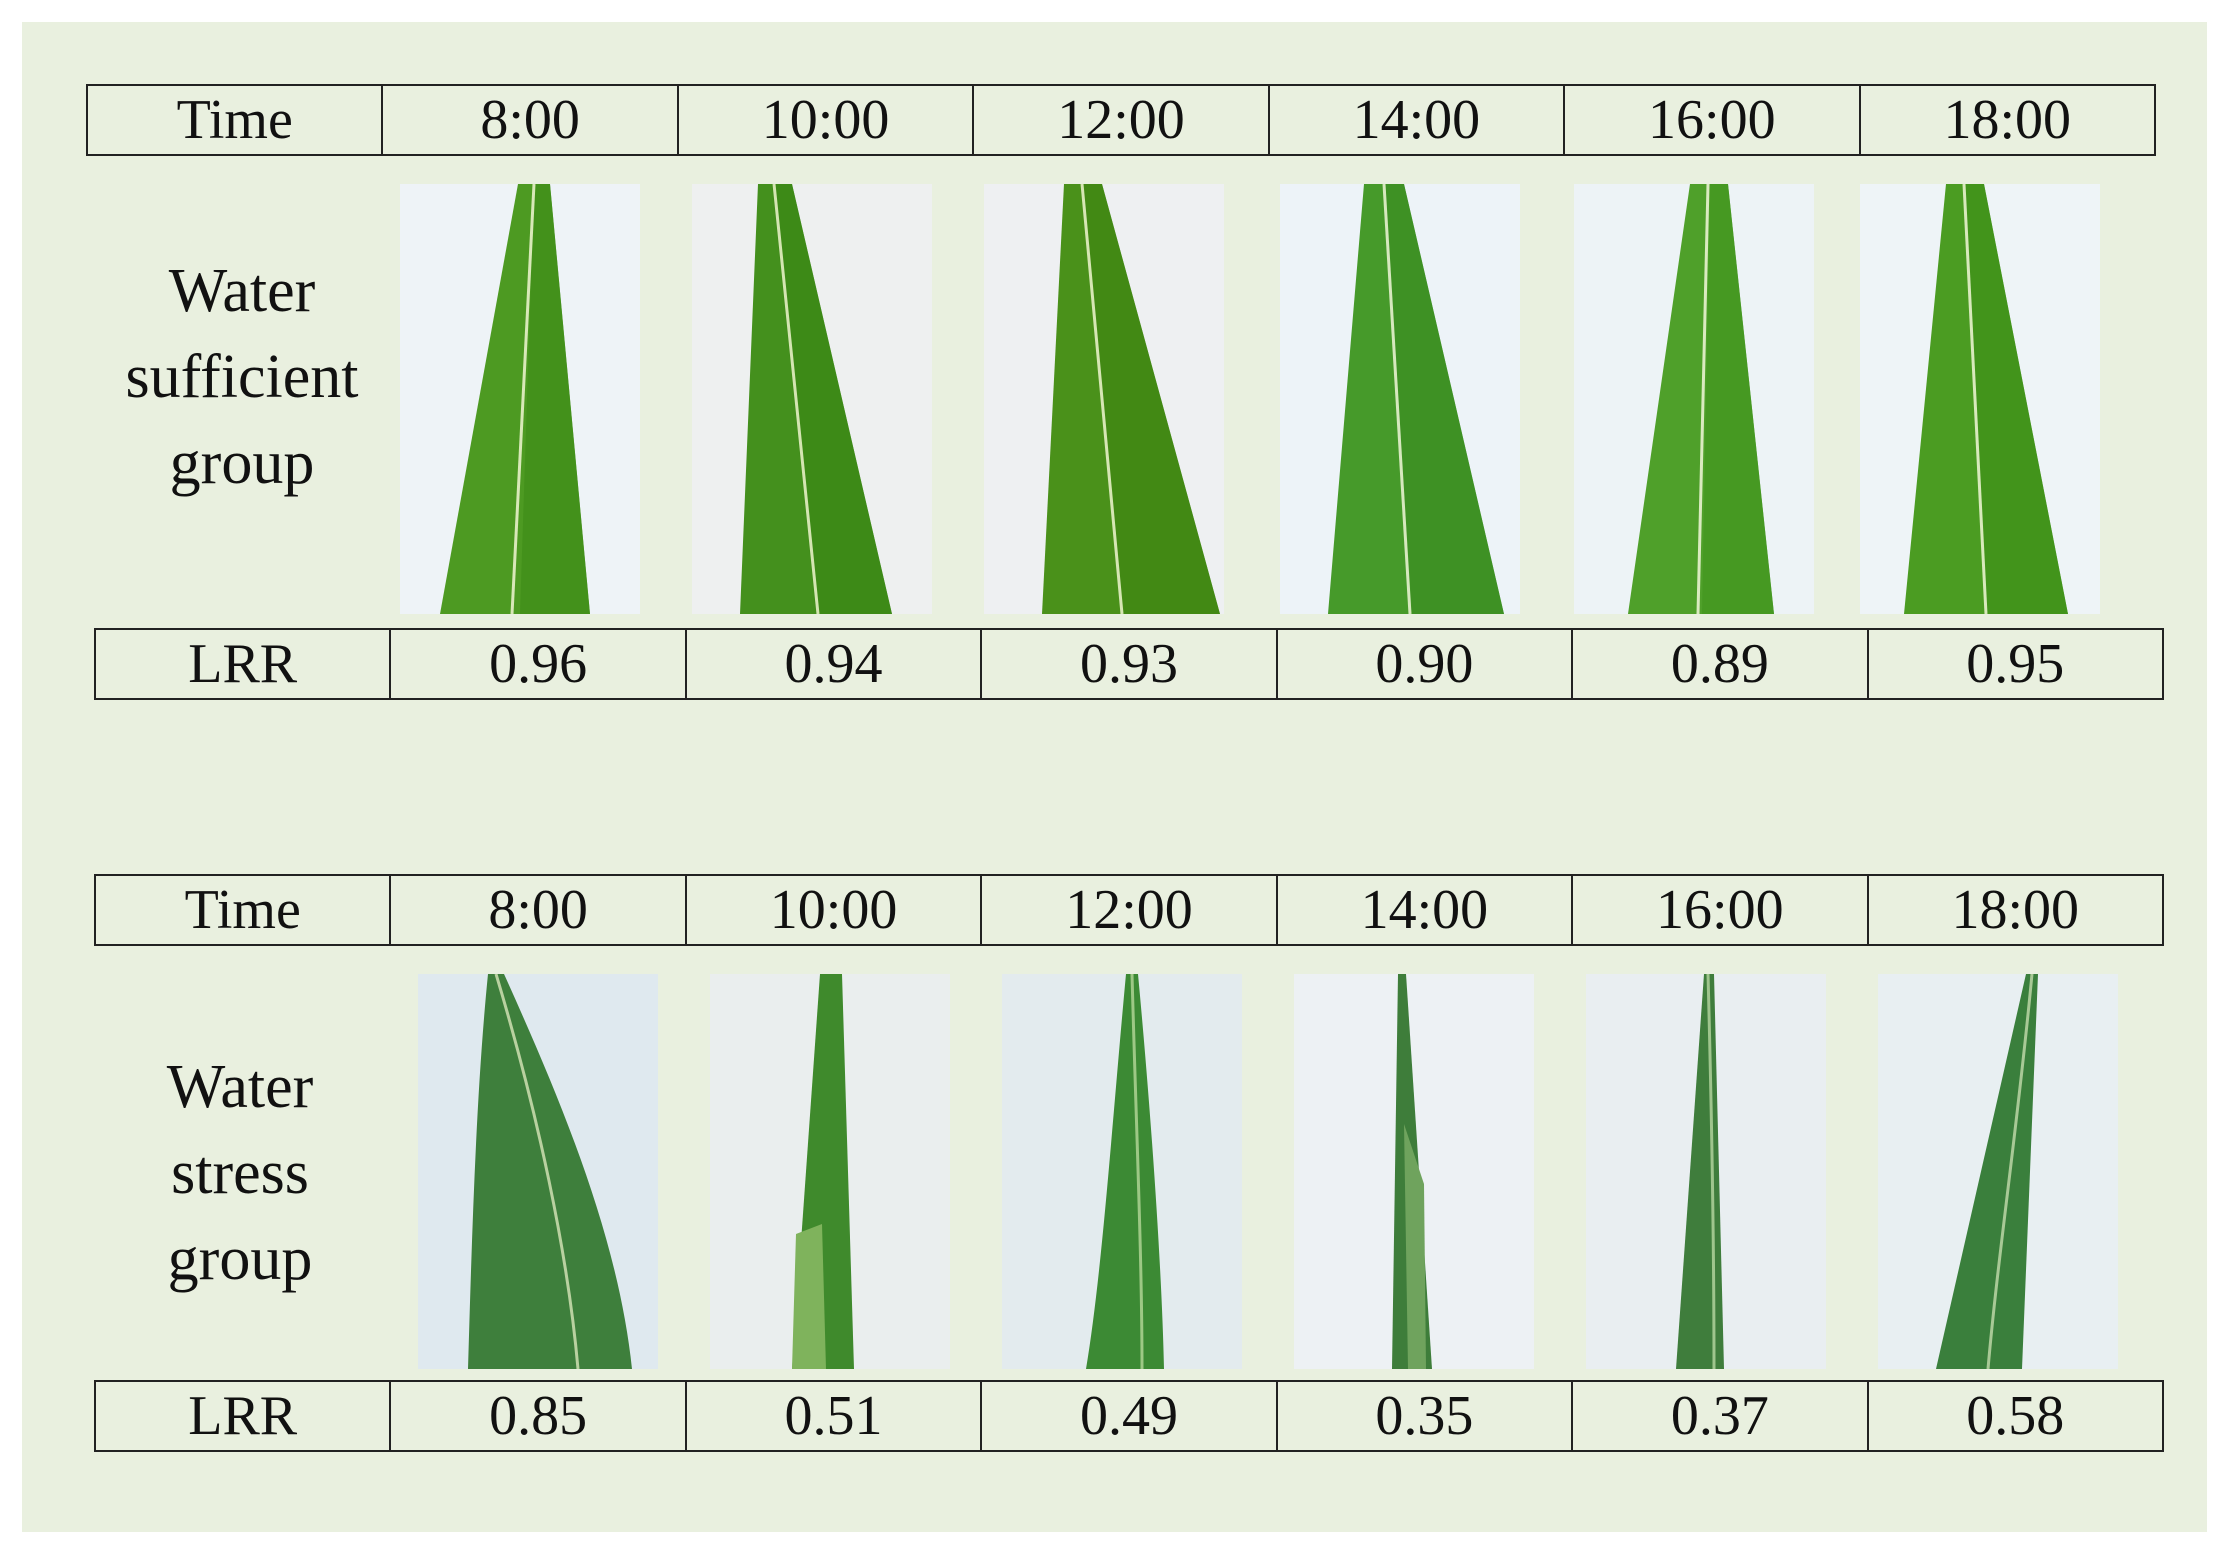  I want to click on sufficient-lrr-1200: 0.93, so click(1127, 664).